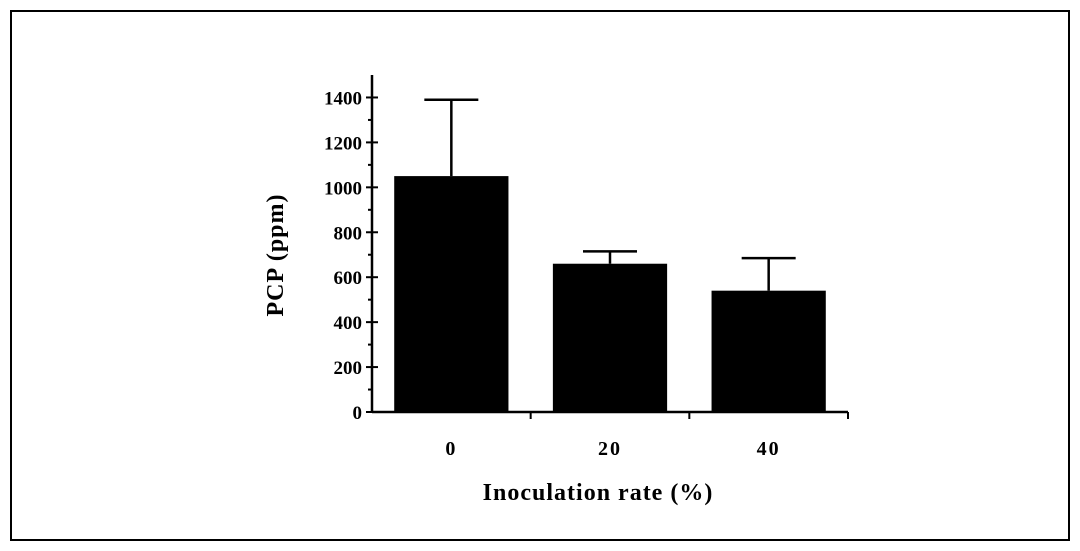 The height and width of the screenshot is (551, 1080). What do you see at coordinates (348, 278) in the screenshot?
I see `y-tick-label: 600` at bounding box center [348, 278].